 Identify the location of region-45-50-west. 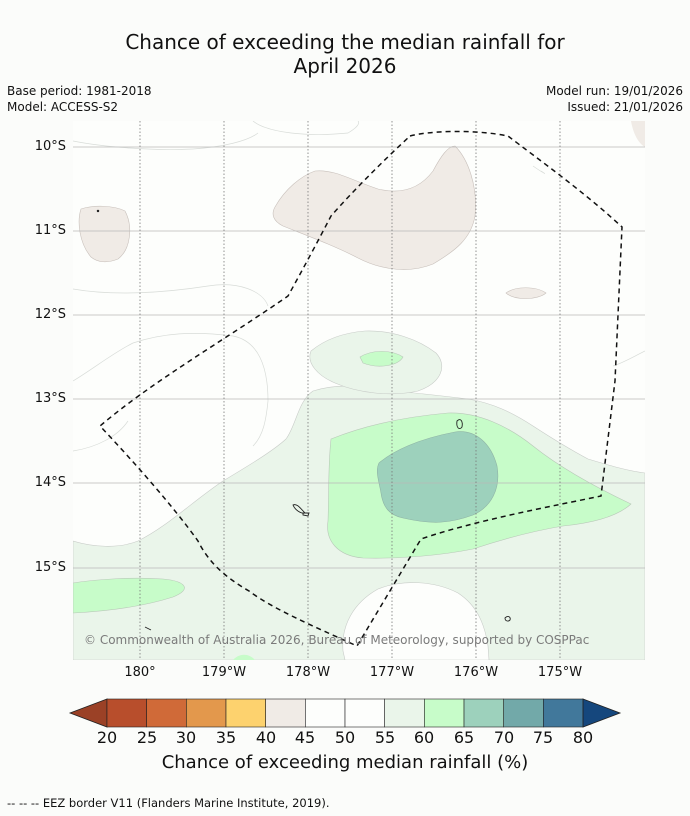
(104, 234).